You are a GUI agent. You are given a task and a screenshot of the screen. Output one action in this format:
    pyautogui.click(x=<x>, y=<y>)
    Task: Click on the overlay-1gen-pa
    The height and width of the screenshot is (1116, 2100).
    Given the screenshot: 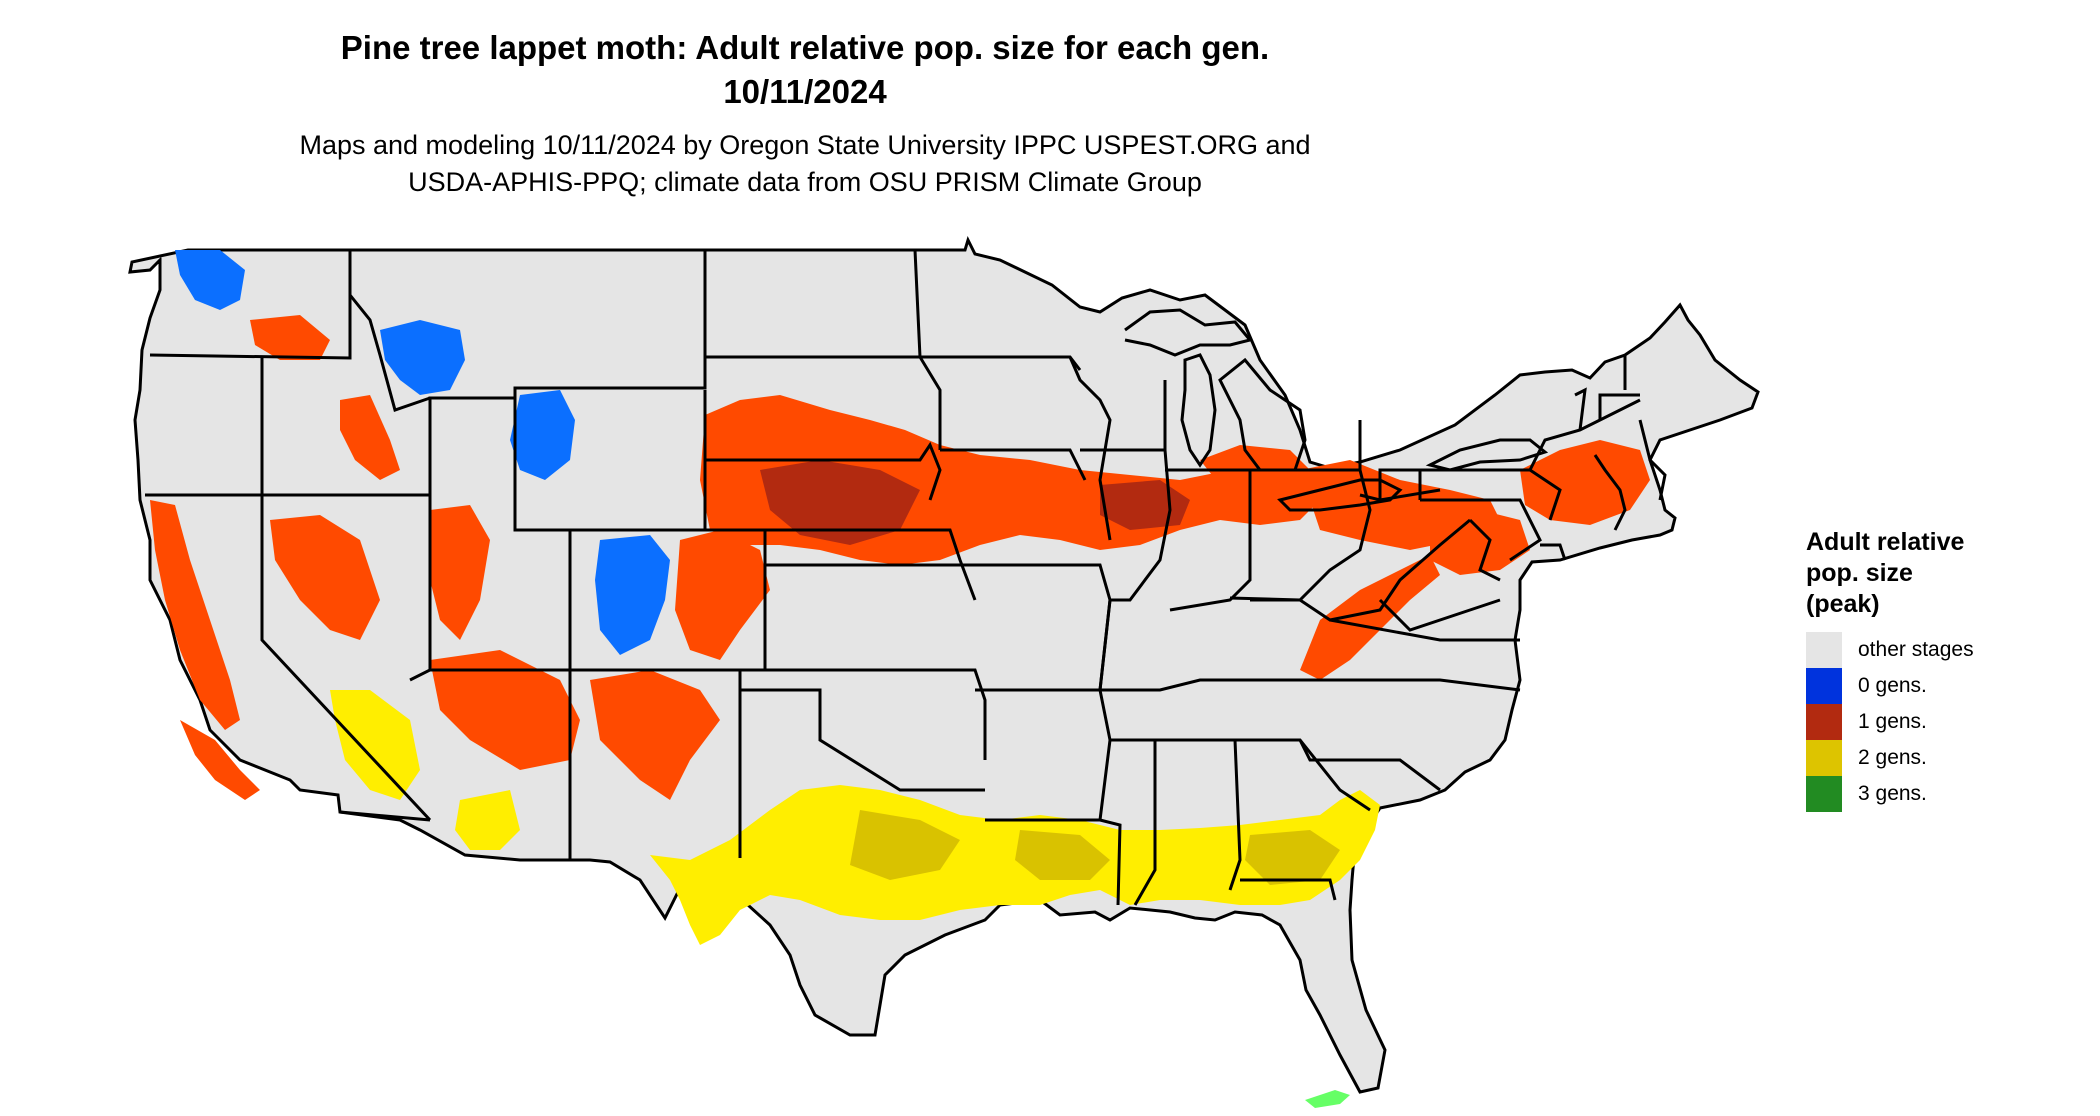 What is the action you would take?
    pyautogui.click(x=1480, y=542)
    